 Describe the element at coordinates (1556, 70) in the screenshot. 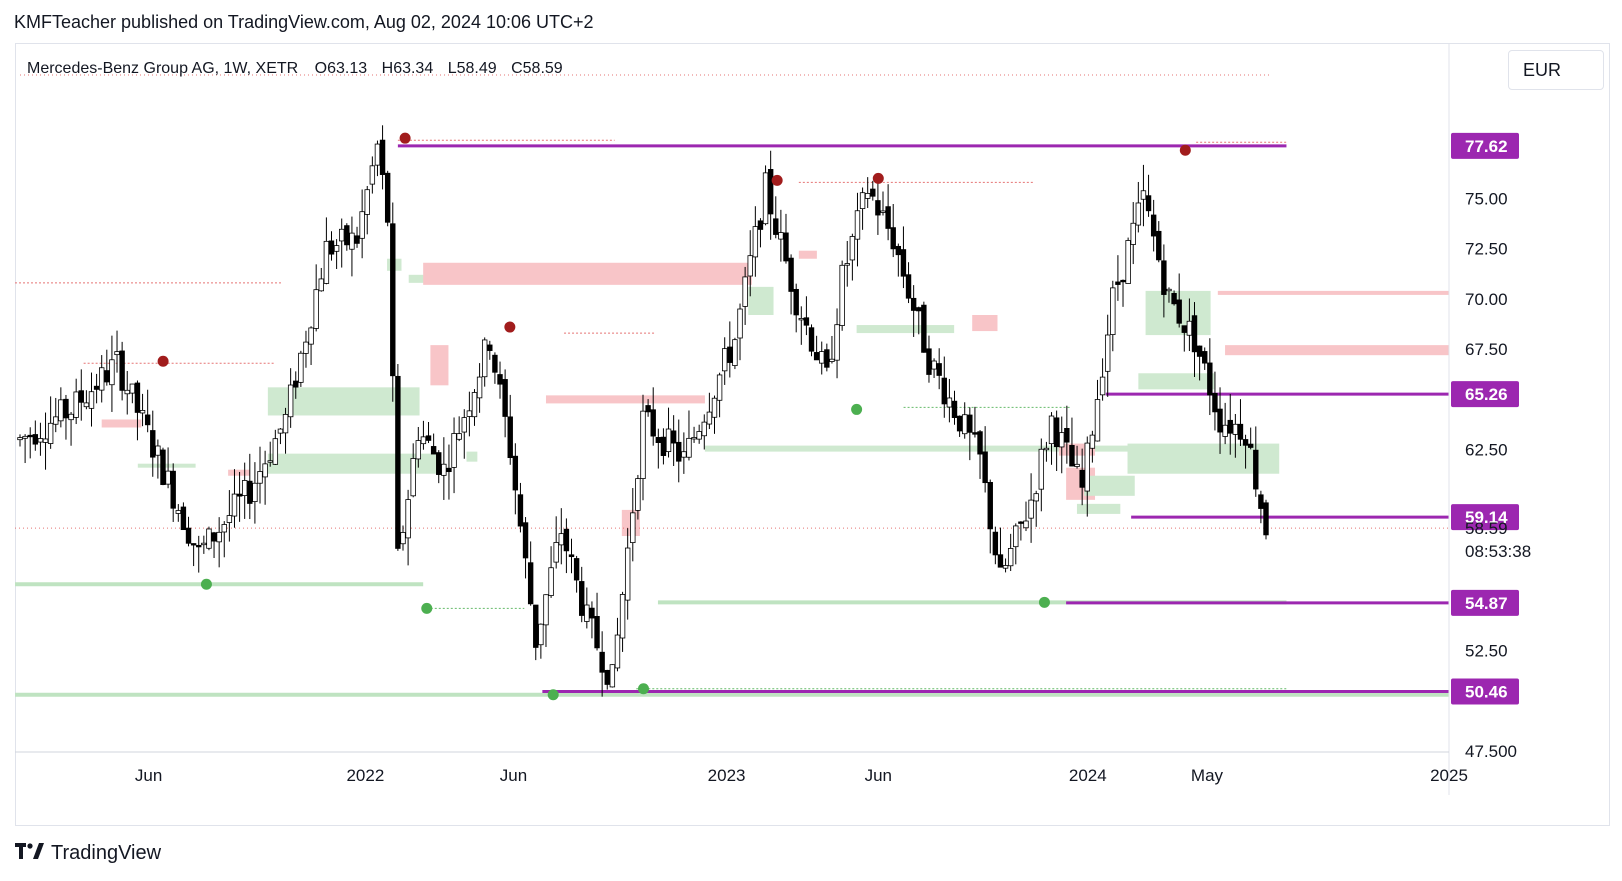

I see `currency-selector: EUR` at that location.